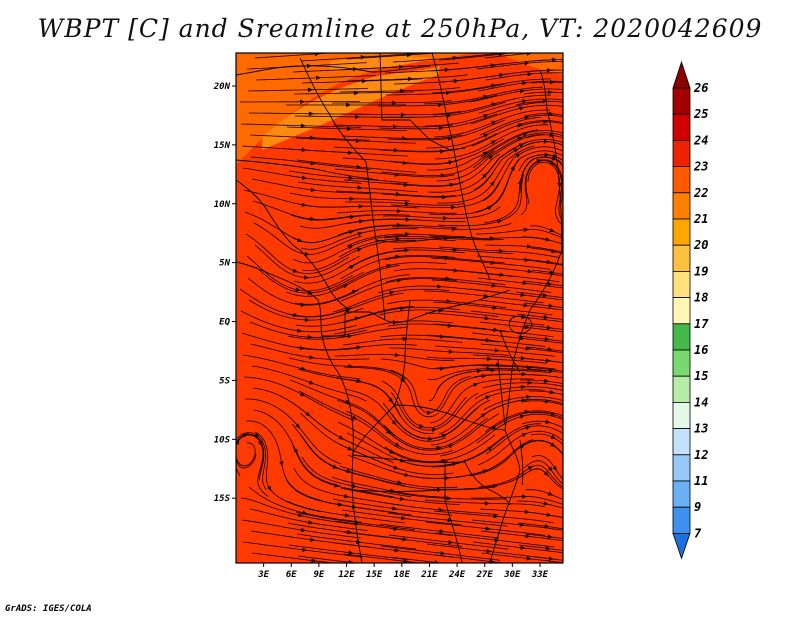 Image resolution: width=800 pixels, height=618 pixels. What do you see at coordinates (222, 499) in the screenshot?
I see `y-tick-label: 15S` at bounding box center [222, 499].